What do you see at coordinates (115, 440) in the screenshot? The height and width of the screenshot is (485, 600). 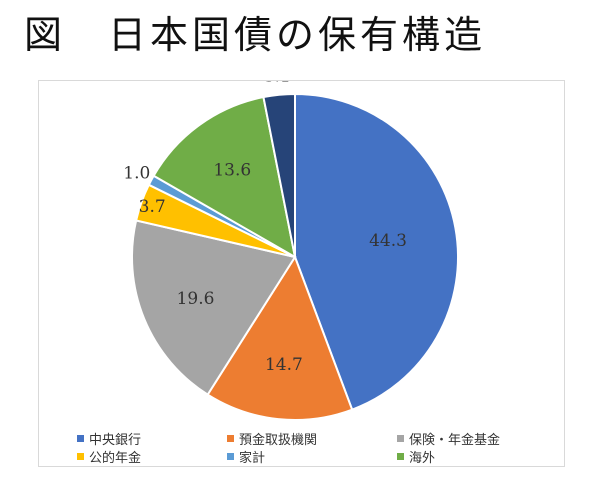 I see `legend-label: 中央銀行` at bounding box center [115, 440].